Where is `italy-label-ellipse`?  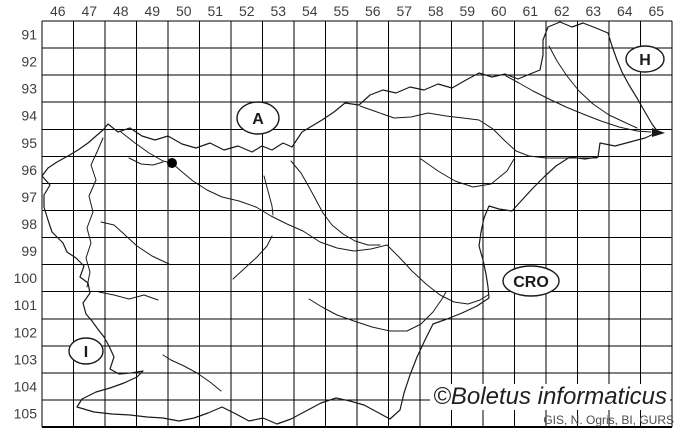 italy-label-ellipse is located at coordinates (86, 351).